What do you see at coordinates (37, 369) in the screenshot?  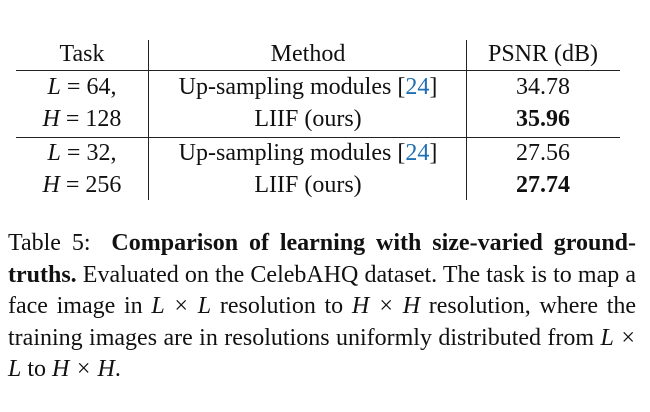 I see `caption-text: to` at bounding box center [37, 369].